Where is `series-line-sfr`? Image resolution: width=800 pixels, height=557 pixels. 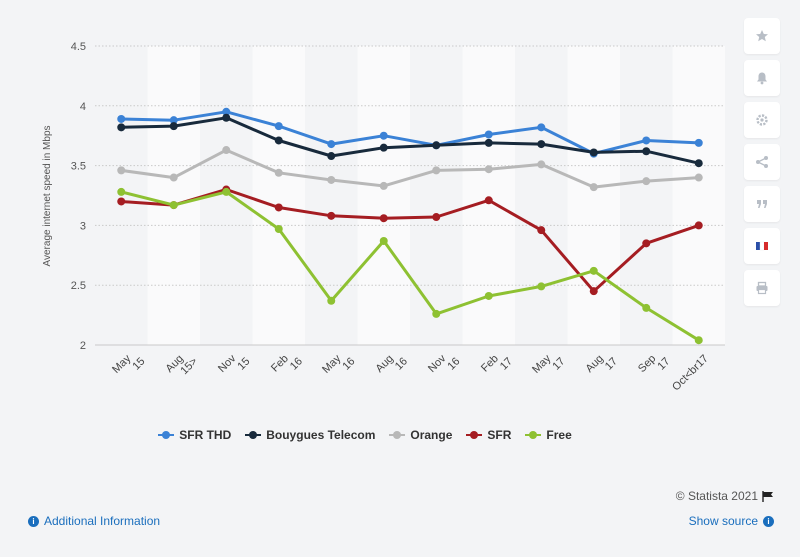 series-line-sfr is located at coordinates (410, 240).